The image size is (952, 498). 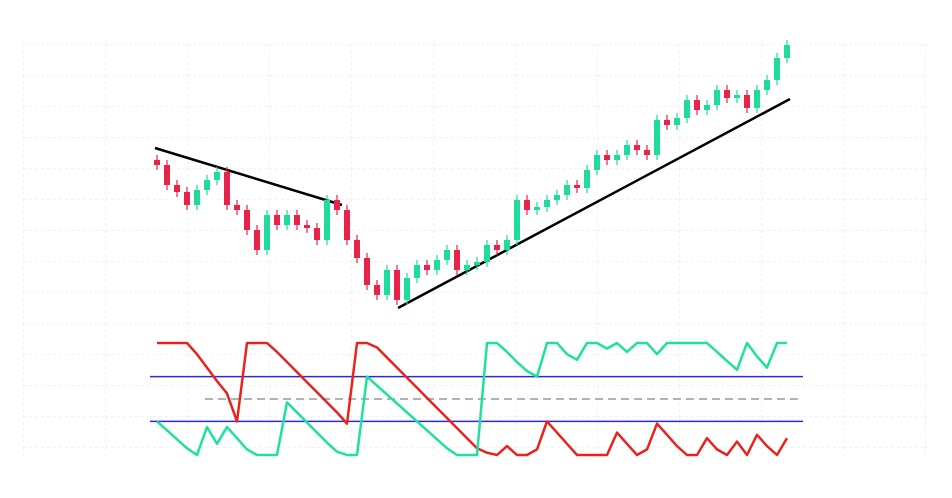 What do you see at coordinates (248, 176) in the screenshot?
I see `trend-line` at bounding box center [248, 176].